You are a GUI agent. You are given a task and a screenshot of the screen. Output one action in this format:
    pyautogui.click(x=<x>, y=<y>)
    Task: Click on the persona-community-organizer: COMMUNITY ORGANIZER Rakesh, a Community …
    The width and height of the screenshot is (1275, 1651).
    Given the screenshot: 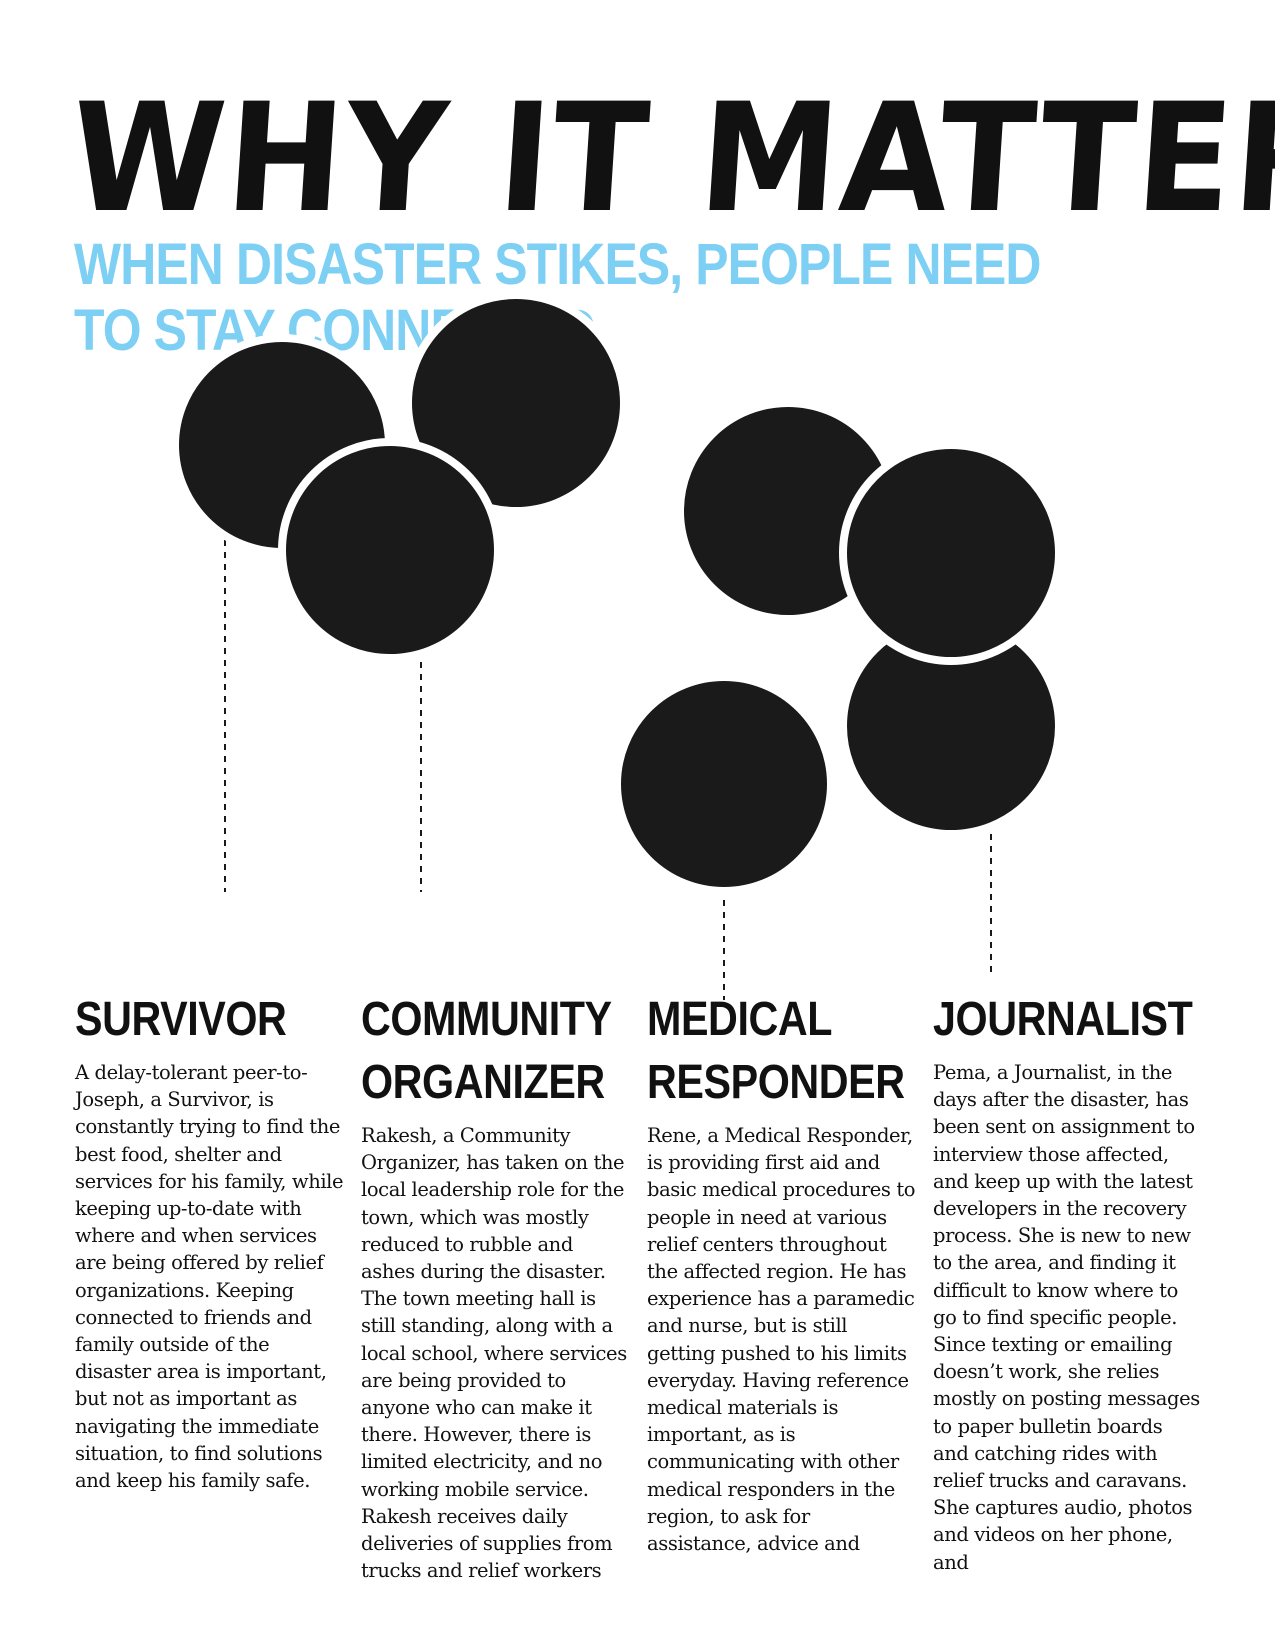 What is the action you would take?
    pyautogui.click(x=496, y=1286)
    